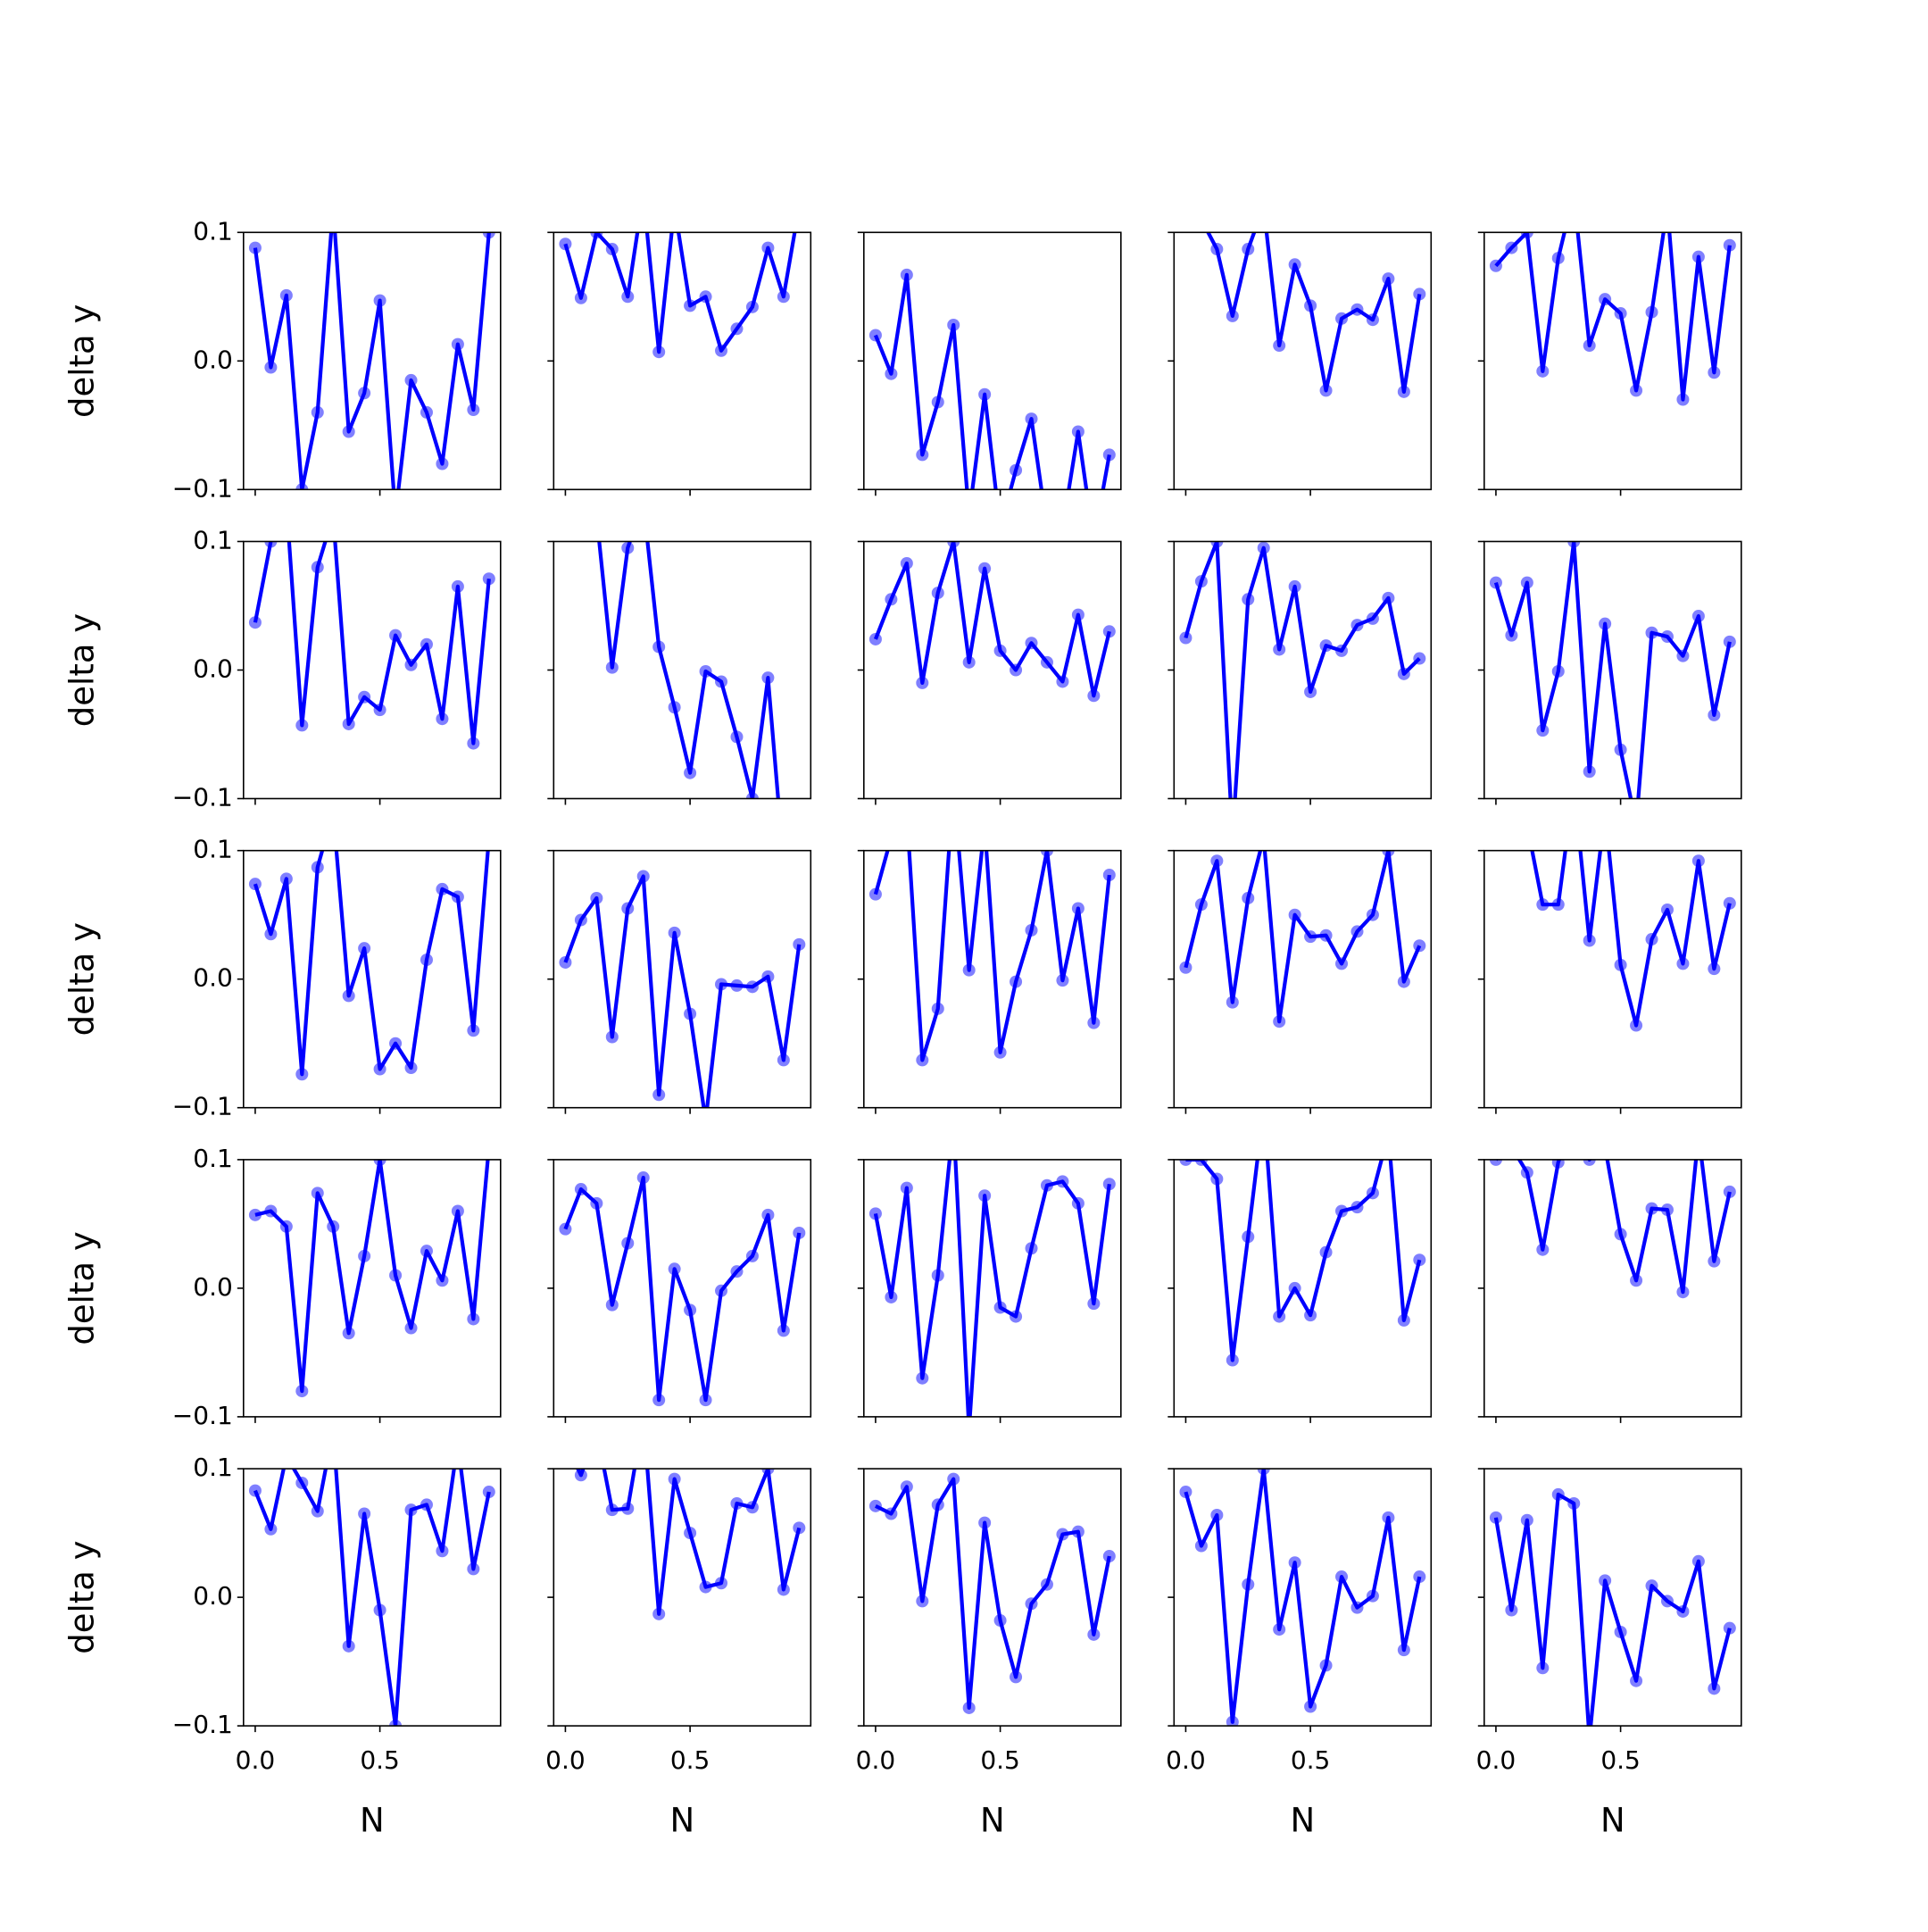 Image resolution: width=1928 pixels, height=1932 pixels. I want to click on y-tick-label: 0.1, so click(213, 1467).